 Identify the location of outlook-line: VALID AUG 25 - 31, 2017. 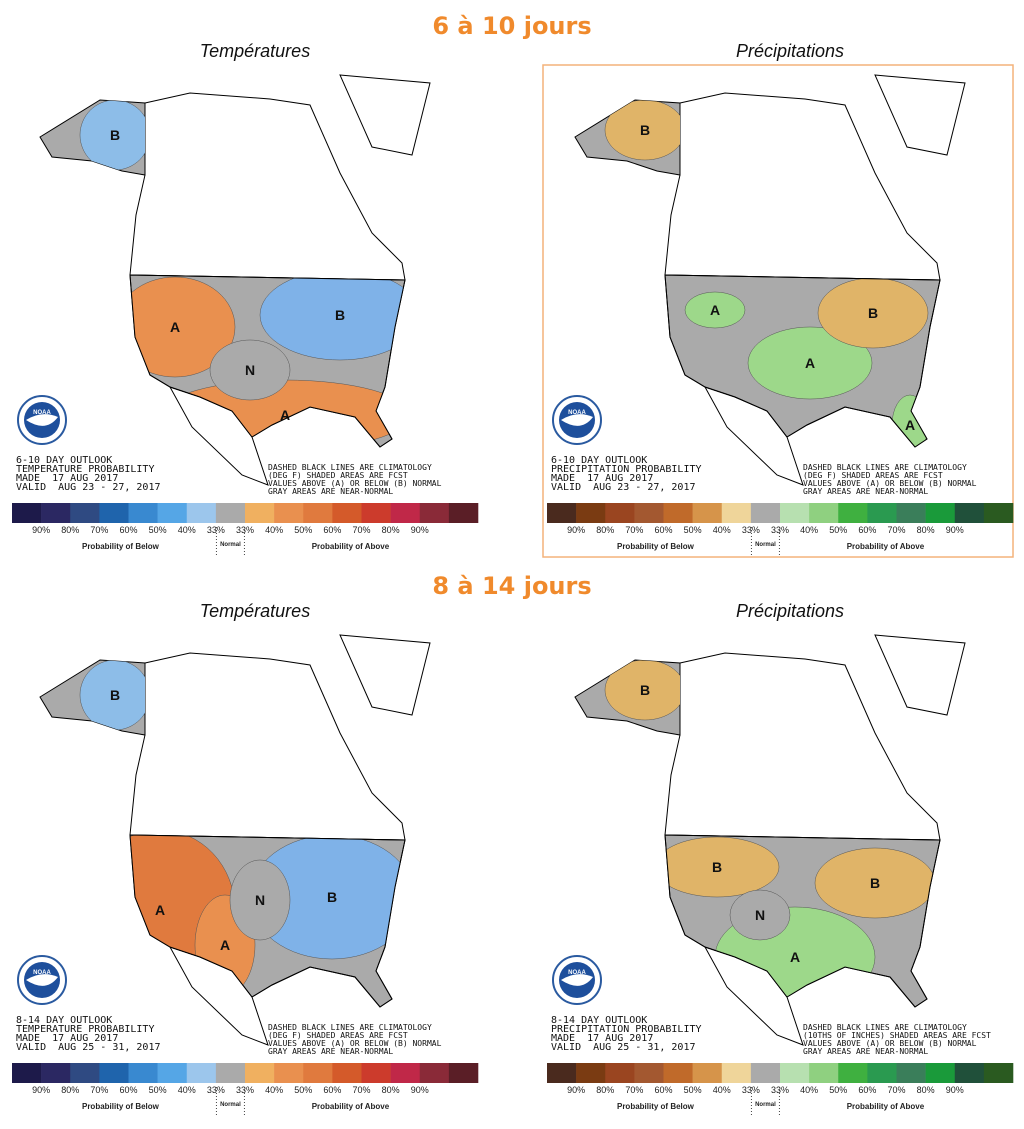
(623, 1047).